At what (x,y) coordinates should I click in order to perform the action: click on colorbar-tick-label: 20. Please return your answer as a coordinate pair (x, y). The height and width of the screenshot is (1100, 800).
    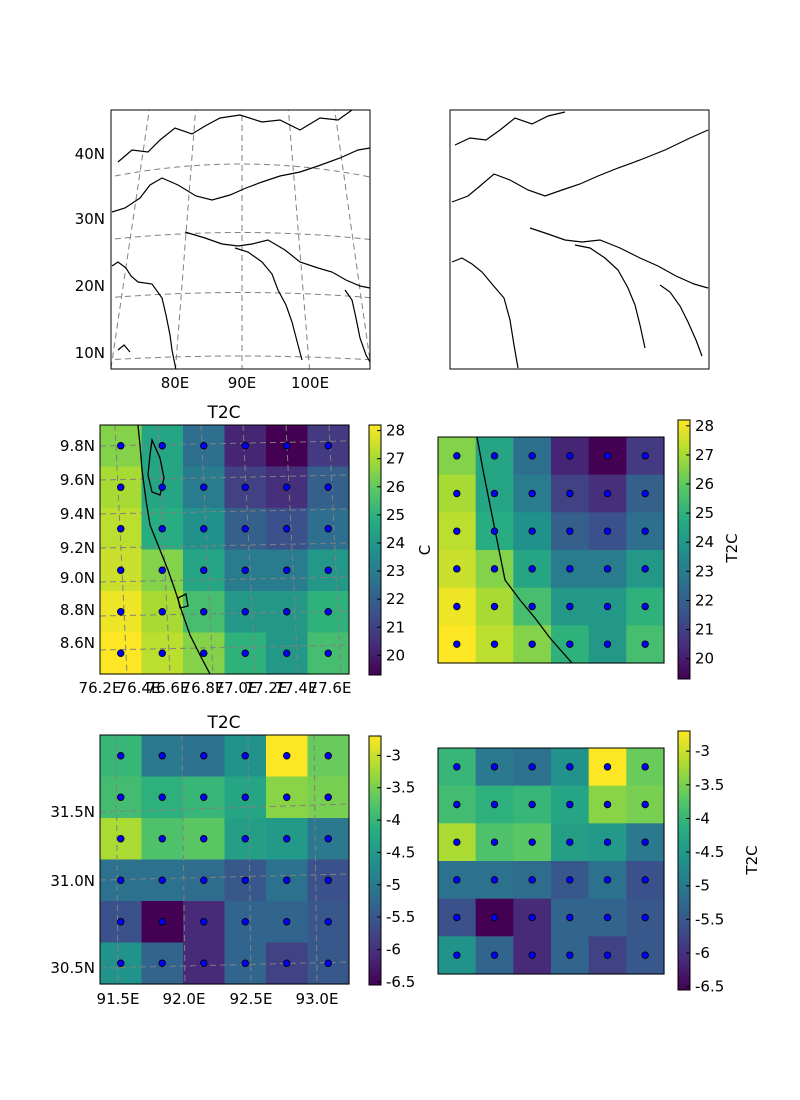
    Looking at the image, I should click on (704, 659).